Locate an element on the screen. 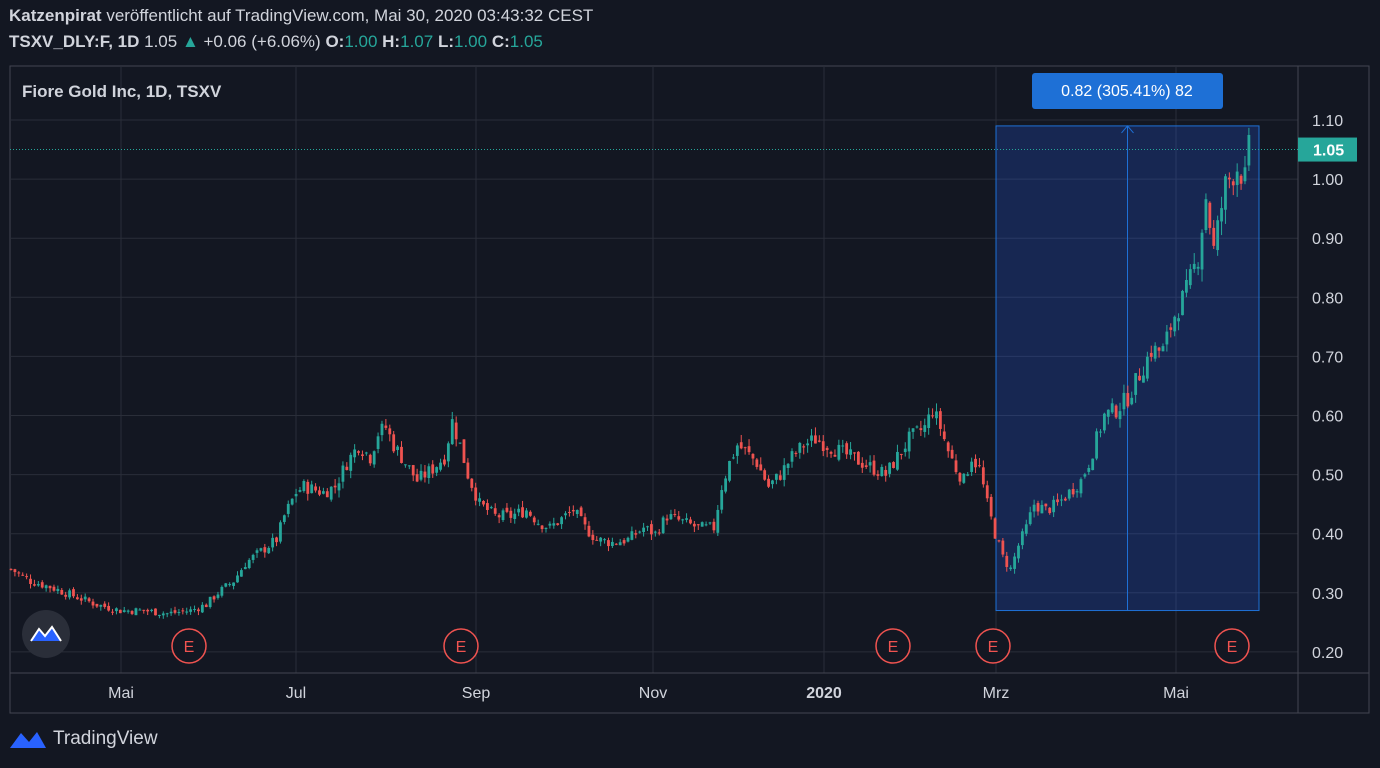  high-label: H: is located at coordinates (391, 41).